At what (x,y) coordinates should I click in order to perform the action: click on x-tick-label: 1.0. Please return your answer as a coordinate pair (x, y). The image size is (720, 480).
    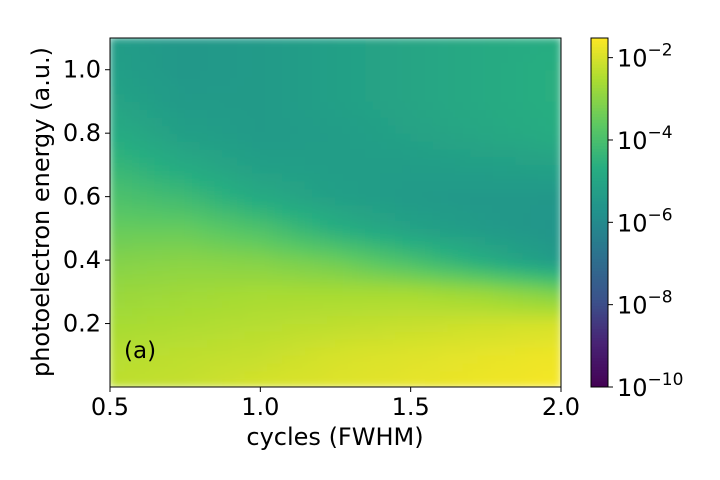
    Looking at the image, I should click on (260, 407).